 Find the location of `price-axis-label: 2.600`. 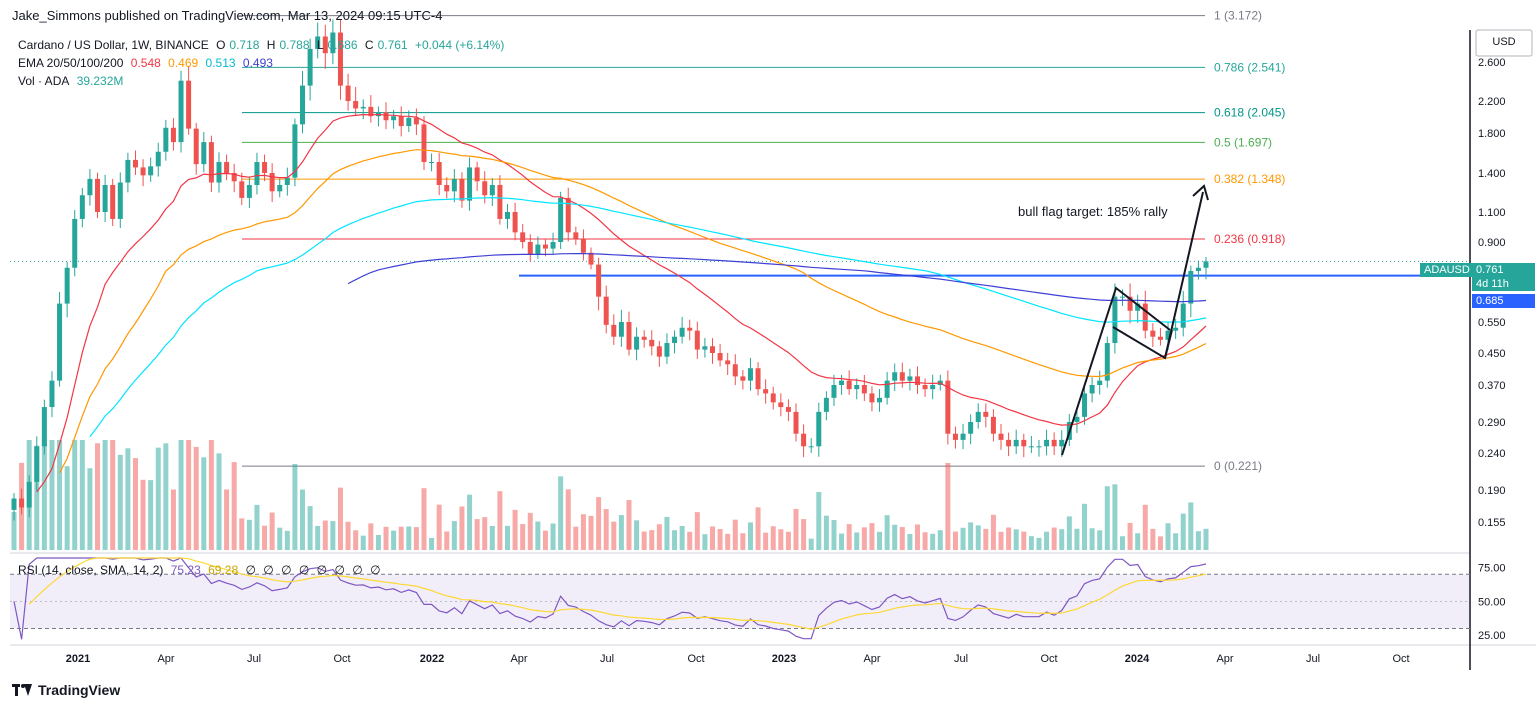

price-axis-label: 2.600 is located at coordinates (1492, 63).